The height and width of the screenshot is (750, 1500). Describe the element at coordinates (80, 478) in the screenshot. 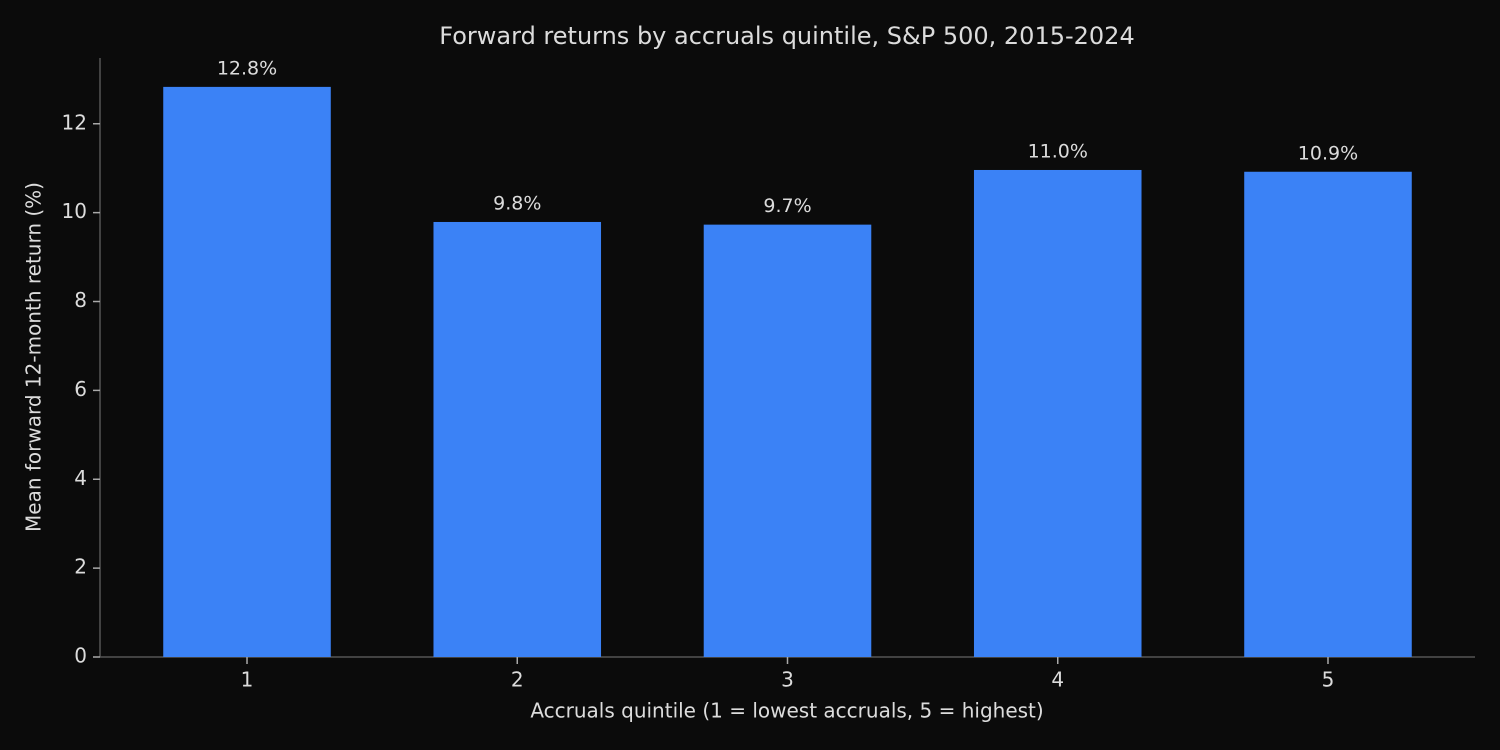

I see `y-tick-label: 4` at that location.